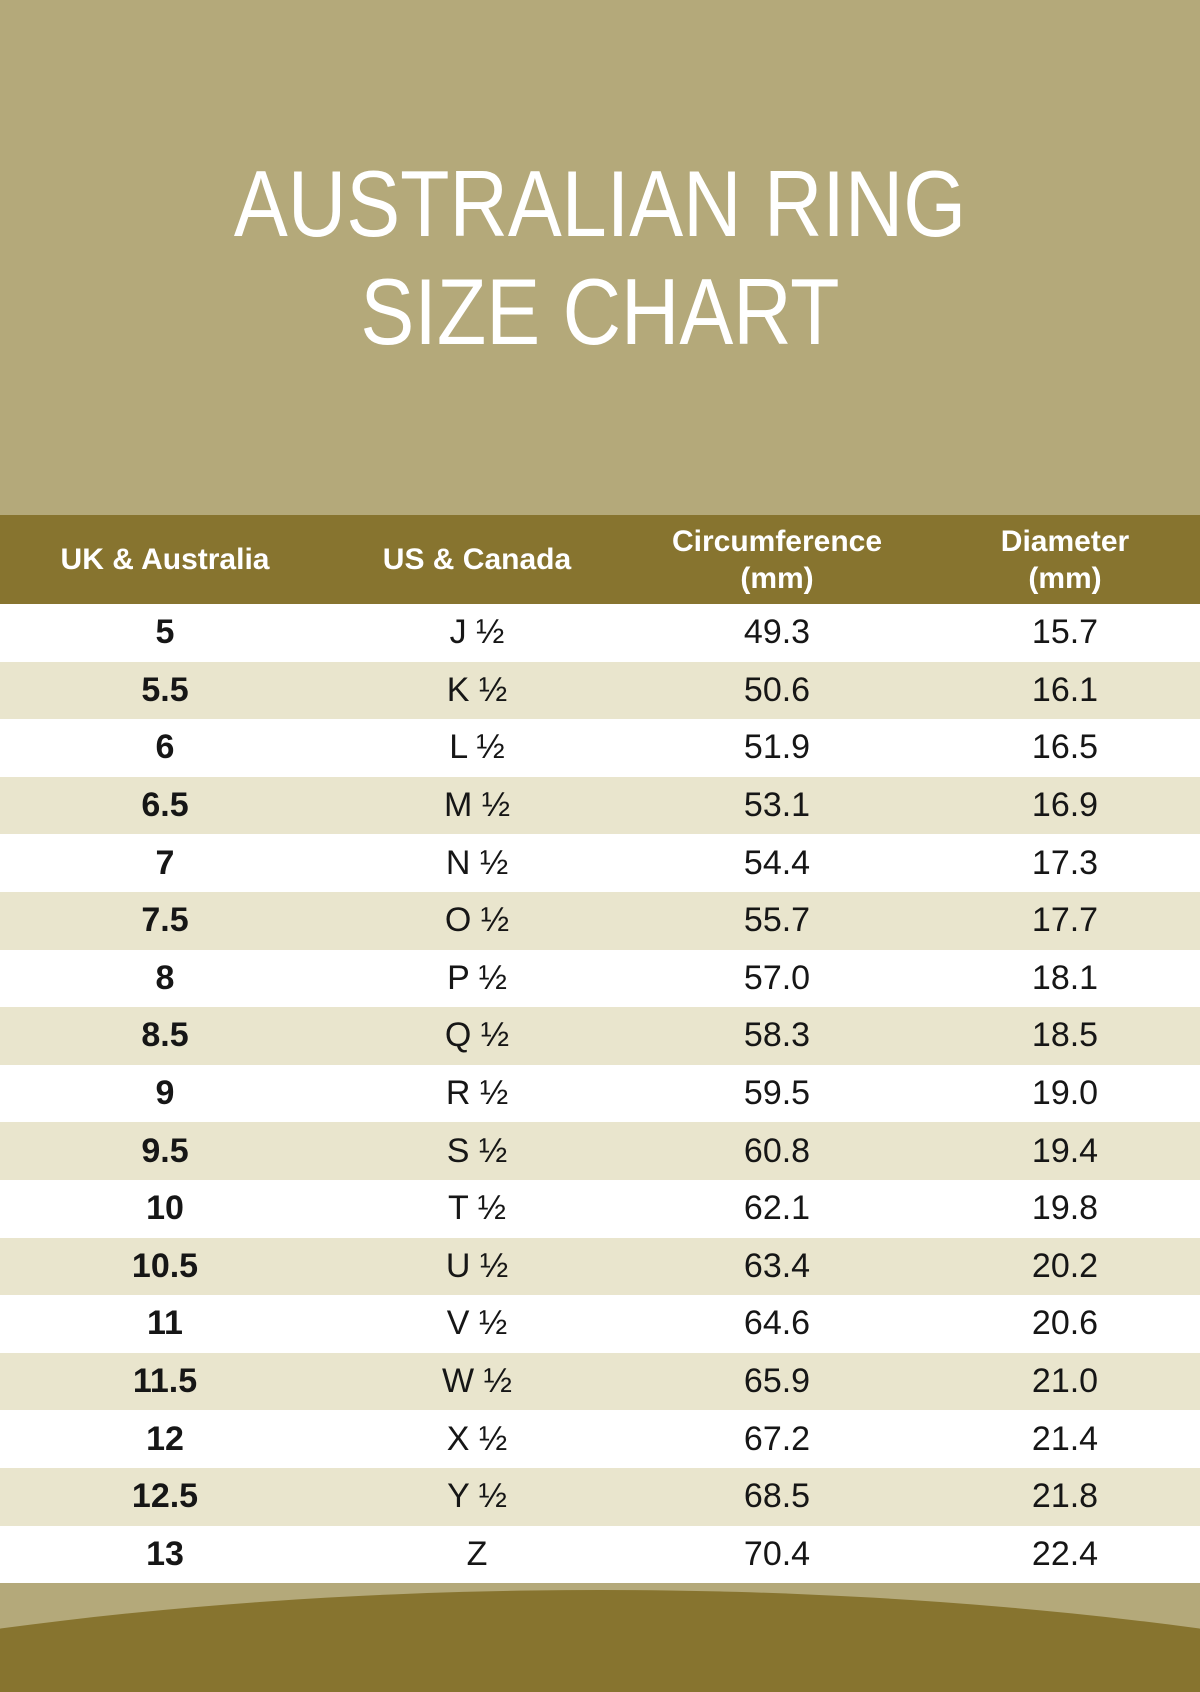 This screenshot has width=1200, height=1692. Describe the element at coordinates (777, 862) in the screenshot. I see `cell-circumference-mm: 54.4` at that location.